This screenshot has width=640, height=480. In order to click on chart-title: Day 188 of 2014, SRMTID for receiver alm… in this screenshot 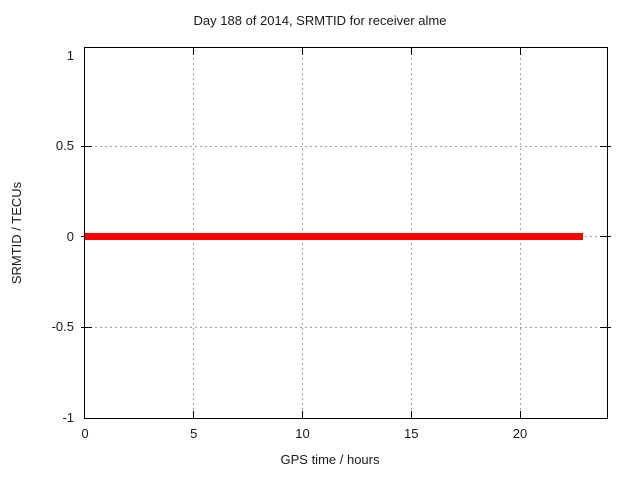, I will do `click(320, 20)`.